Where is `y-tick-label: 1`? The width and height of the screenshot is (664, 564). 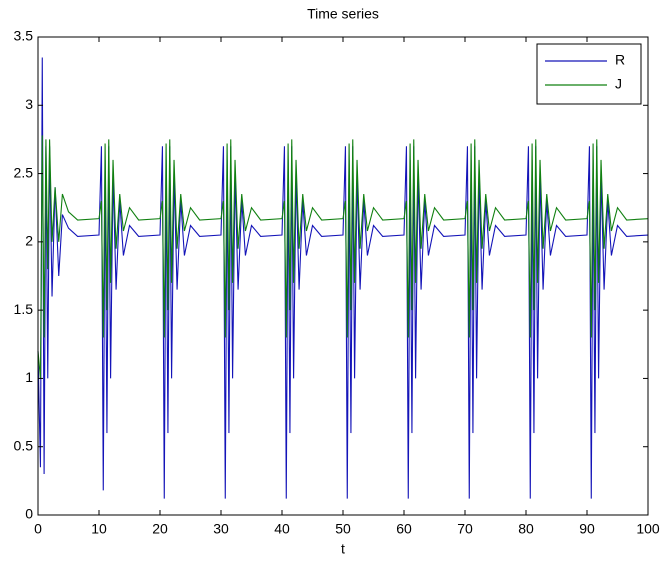
y-tick-label: 1 is located at coordinates (29, 377).